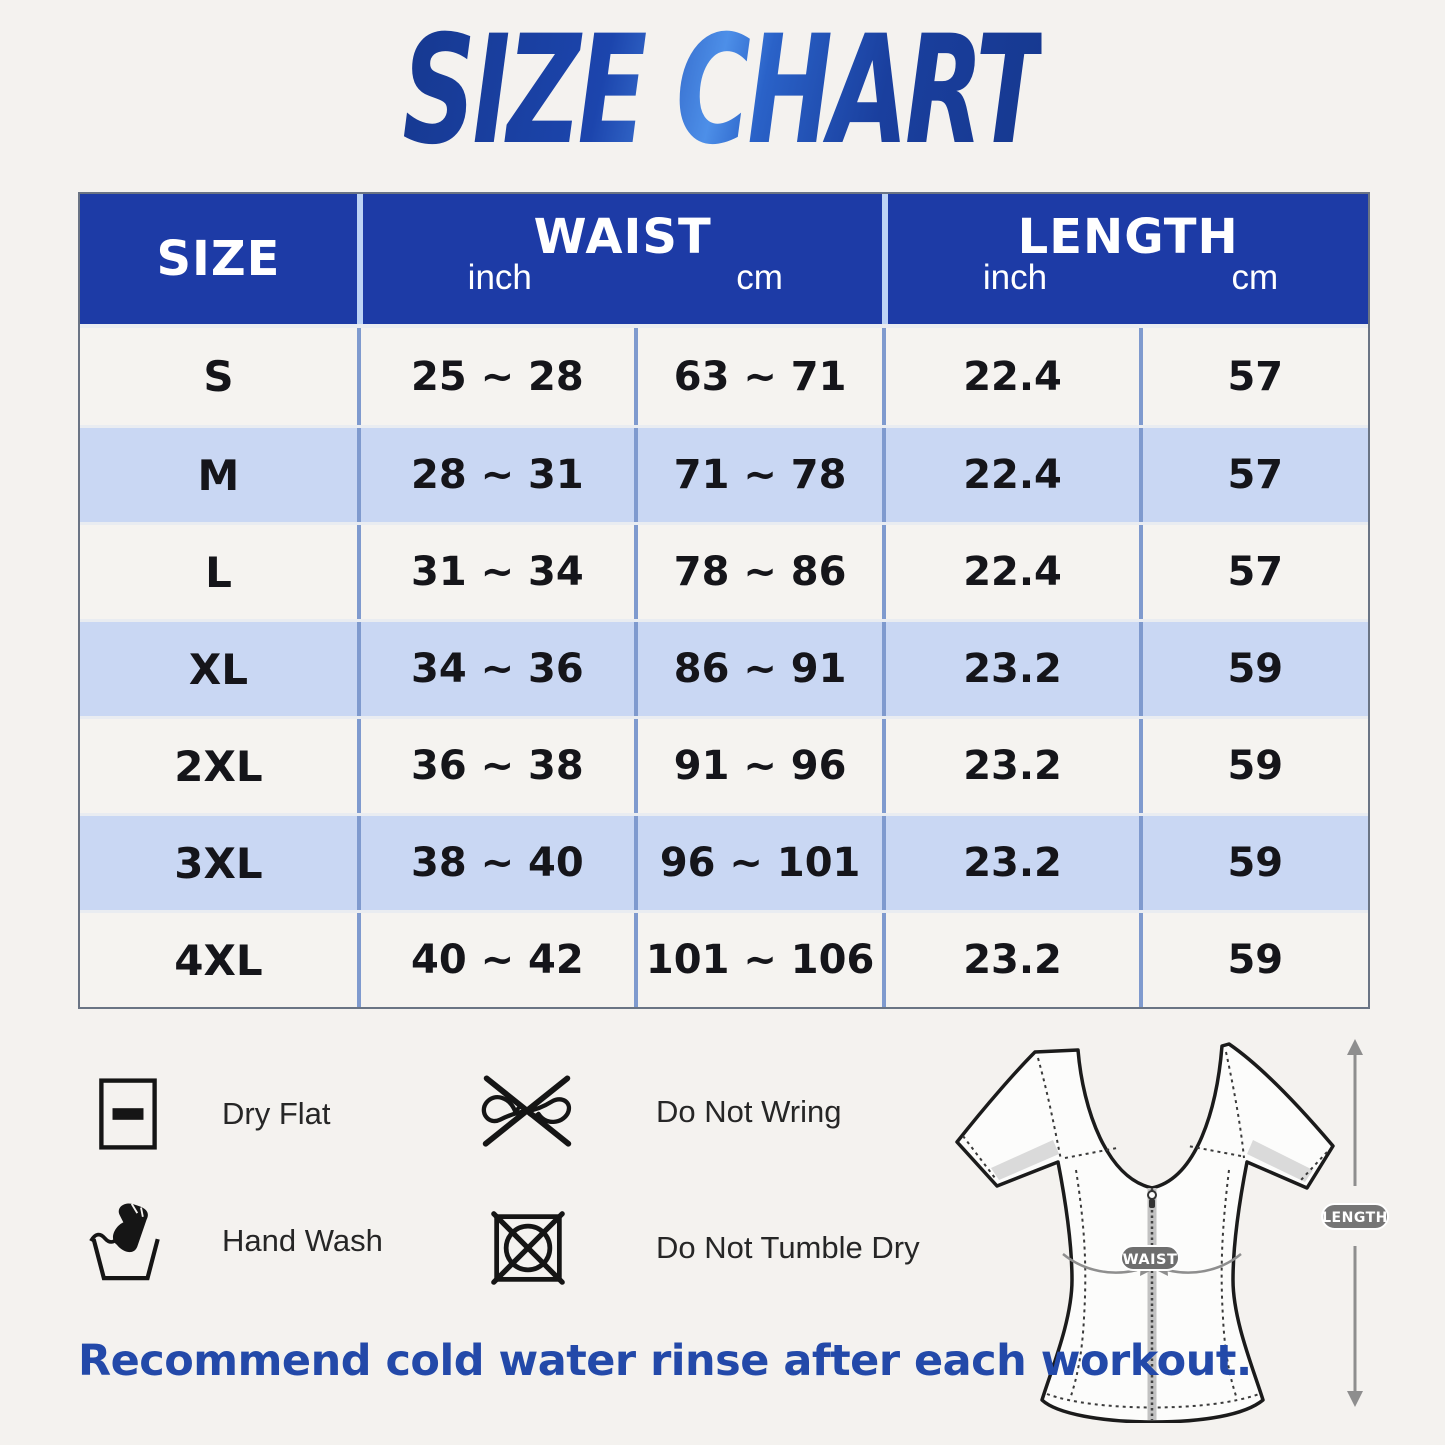 The height and width of the screenshot is (1445, 1445). What do you see at coordinates (213, 1114) in the screenshot?
I see `care-item-dry-flat: Dry Flat` at bounding box center [213, 1114].